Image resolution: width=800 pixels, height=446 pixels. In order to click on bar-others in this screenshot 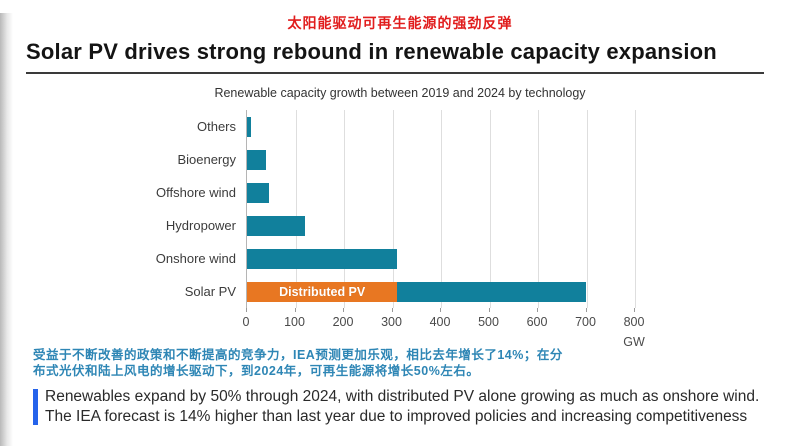, I will do `click(249, 126)`.